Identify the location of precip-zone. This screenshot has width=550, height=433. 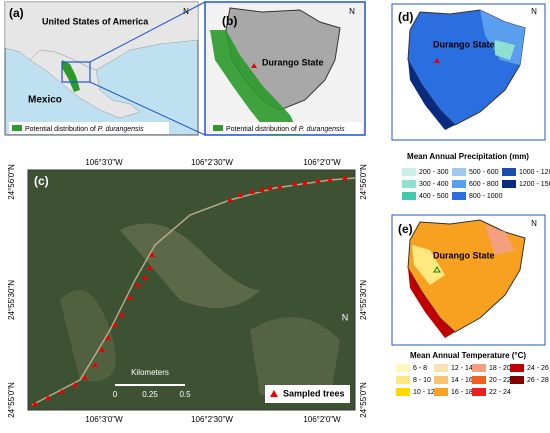
(505, 50).